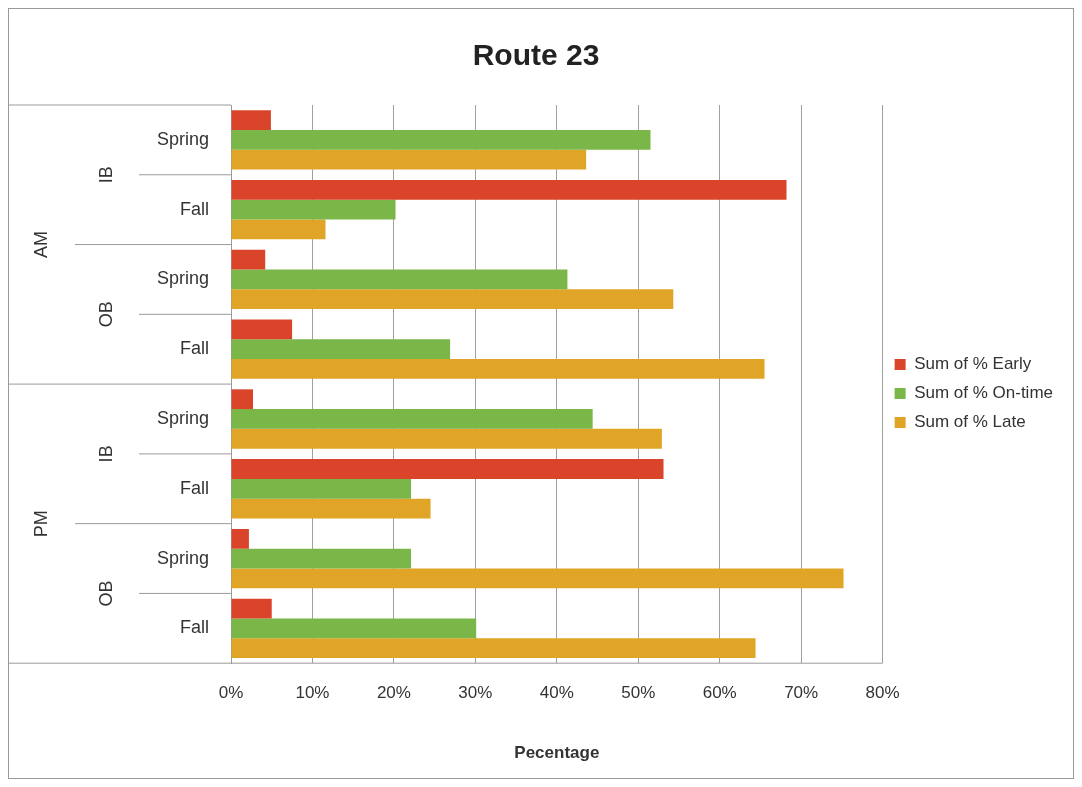 This screenshot has width=1082, height=787. I want to click on x-tick-label: 10%, so click(312, 693).